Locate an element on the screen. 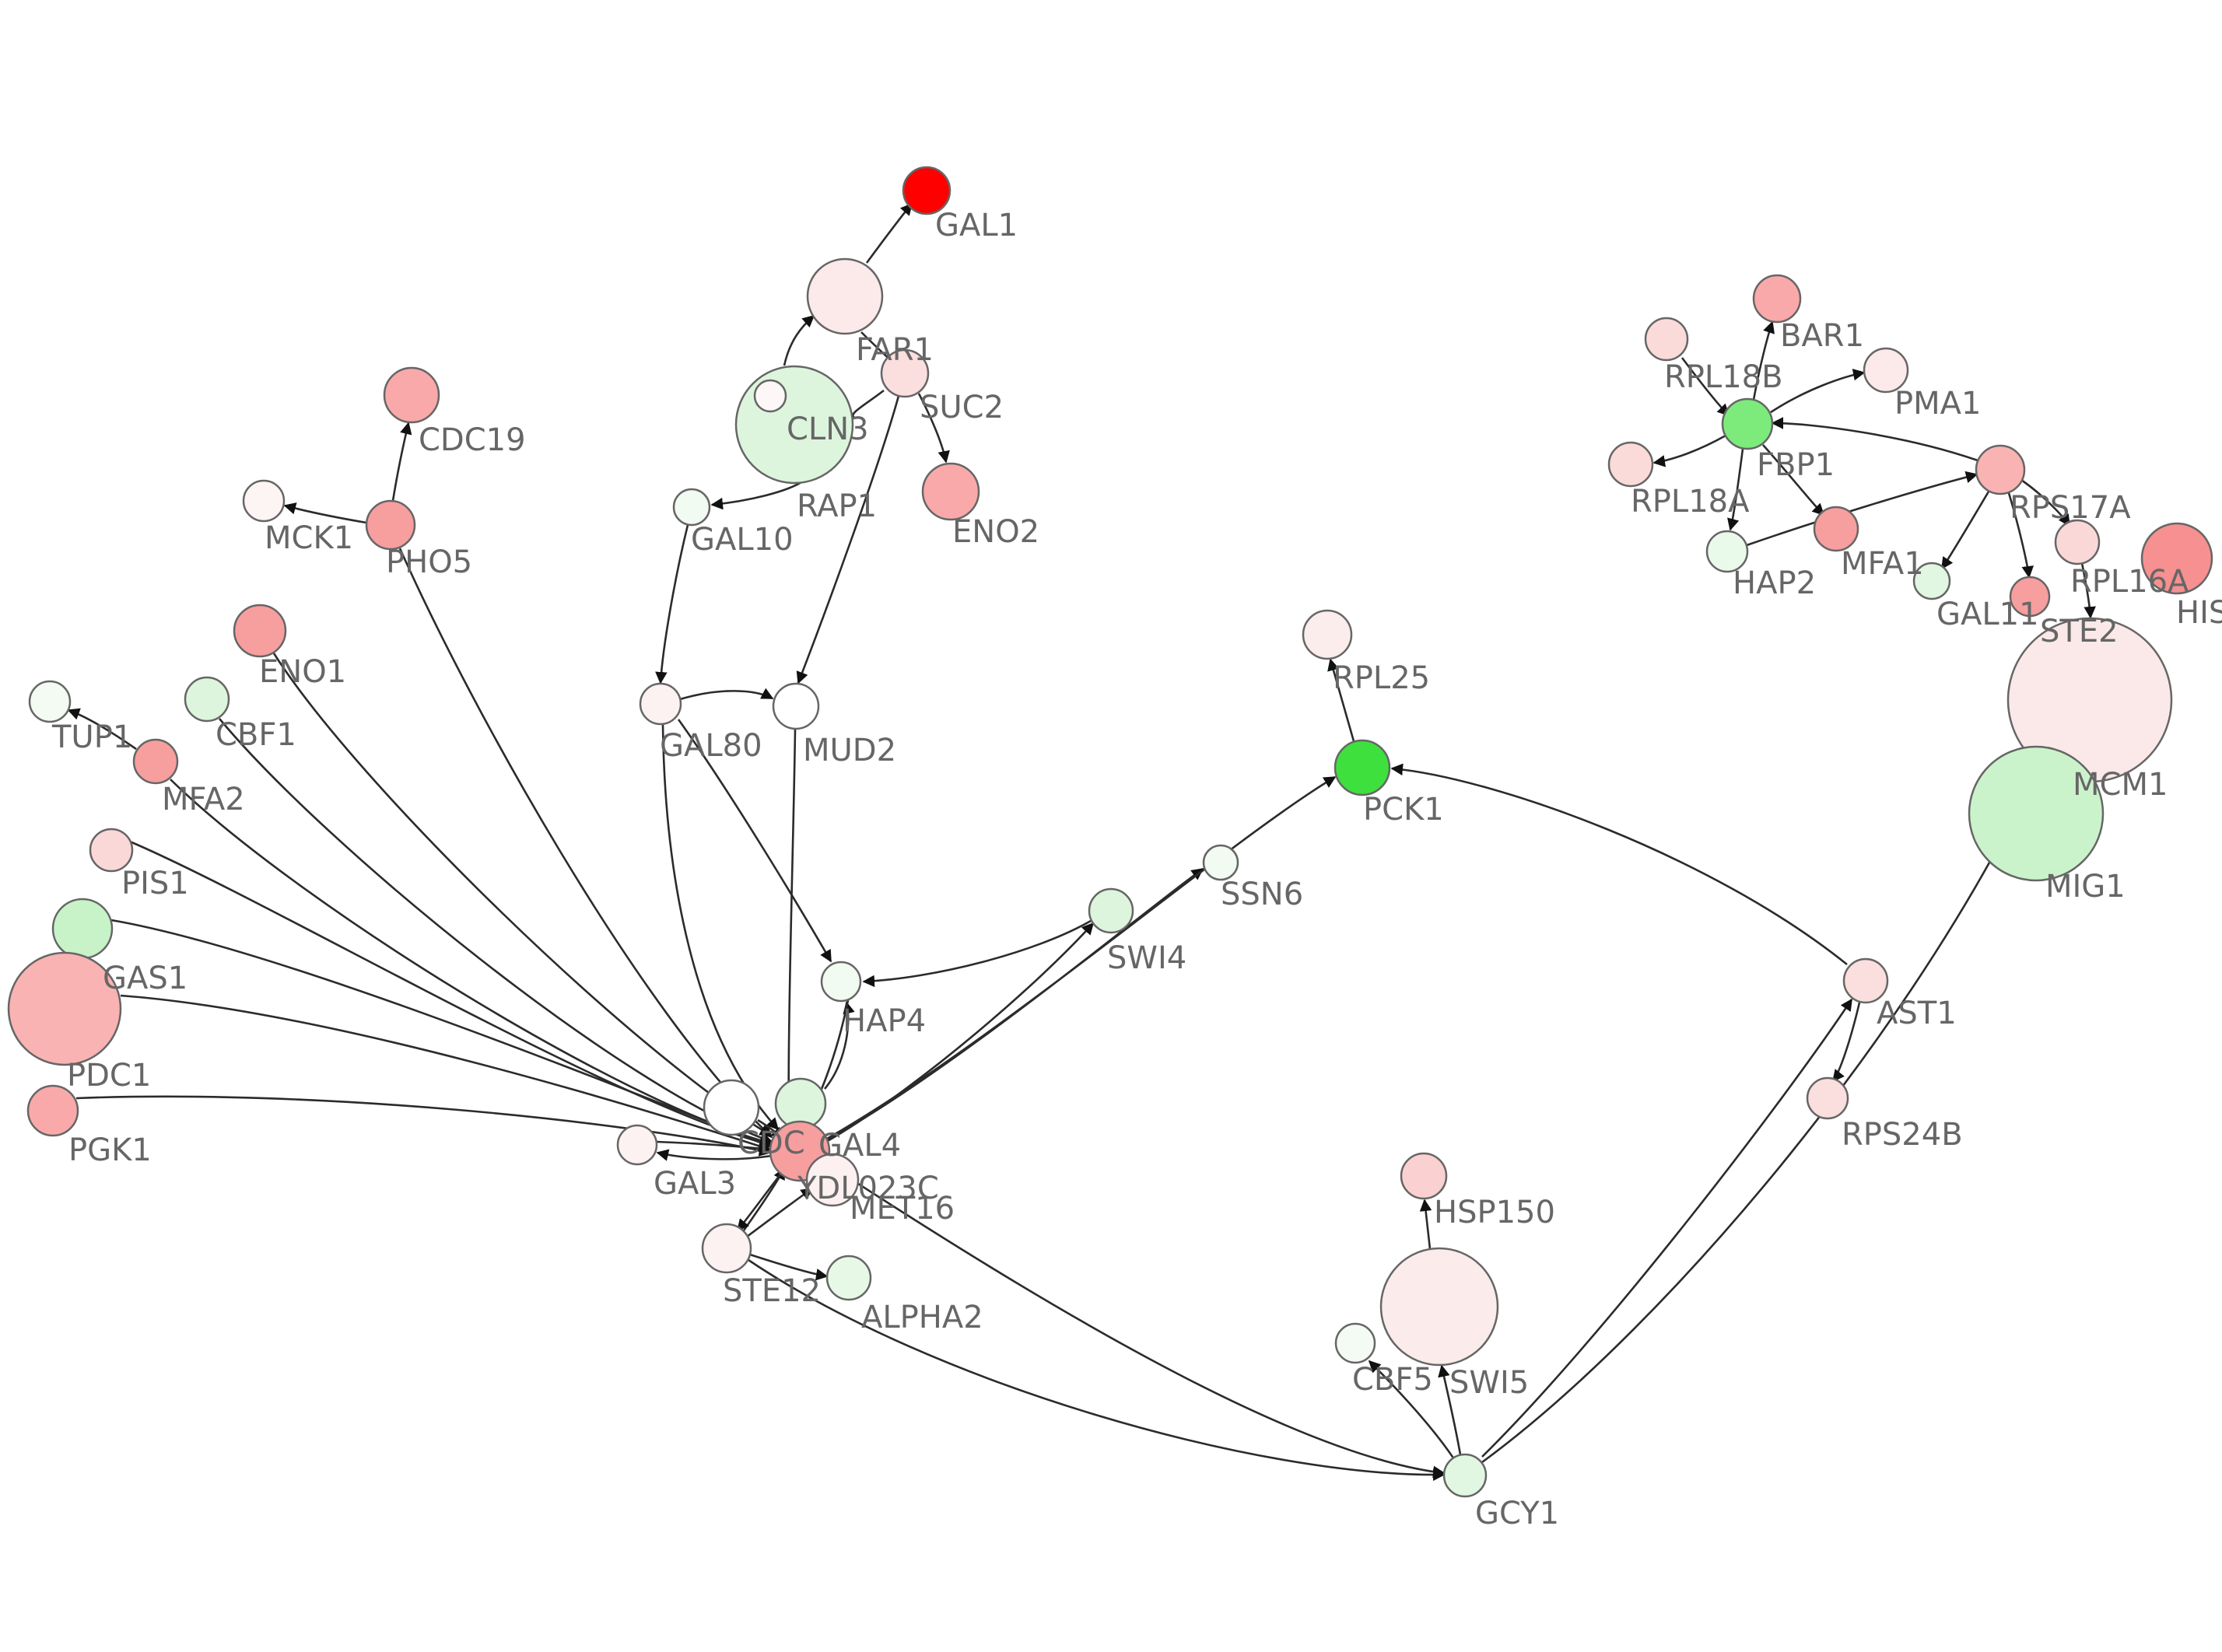  node-tup1 is located at coordinates (50, 701).